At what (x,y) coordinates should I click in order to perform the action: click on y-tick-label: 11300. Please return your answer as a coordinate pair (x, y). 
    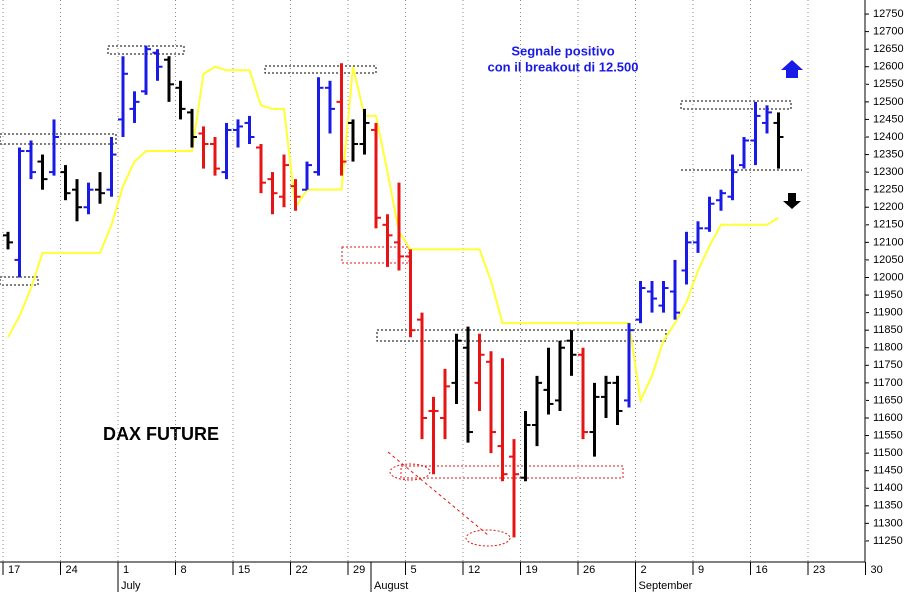
    Looking at the image, I should click on (888, 523).